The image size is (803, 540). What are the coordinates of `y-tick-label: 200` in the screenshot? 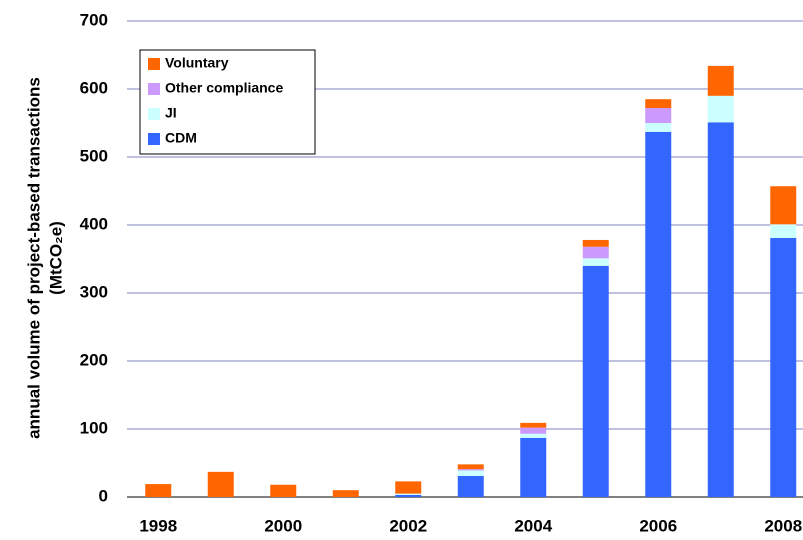 It's located at (94, 359).